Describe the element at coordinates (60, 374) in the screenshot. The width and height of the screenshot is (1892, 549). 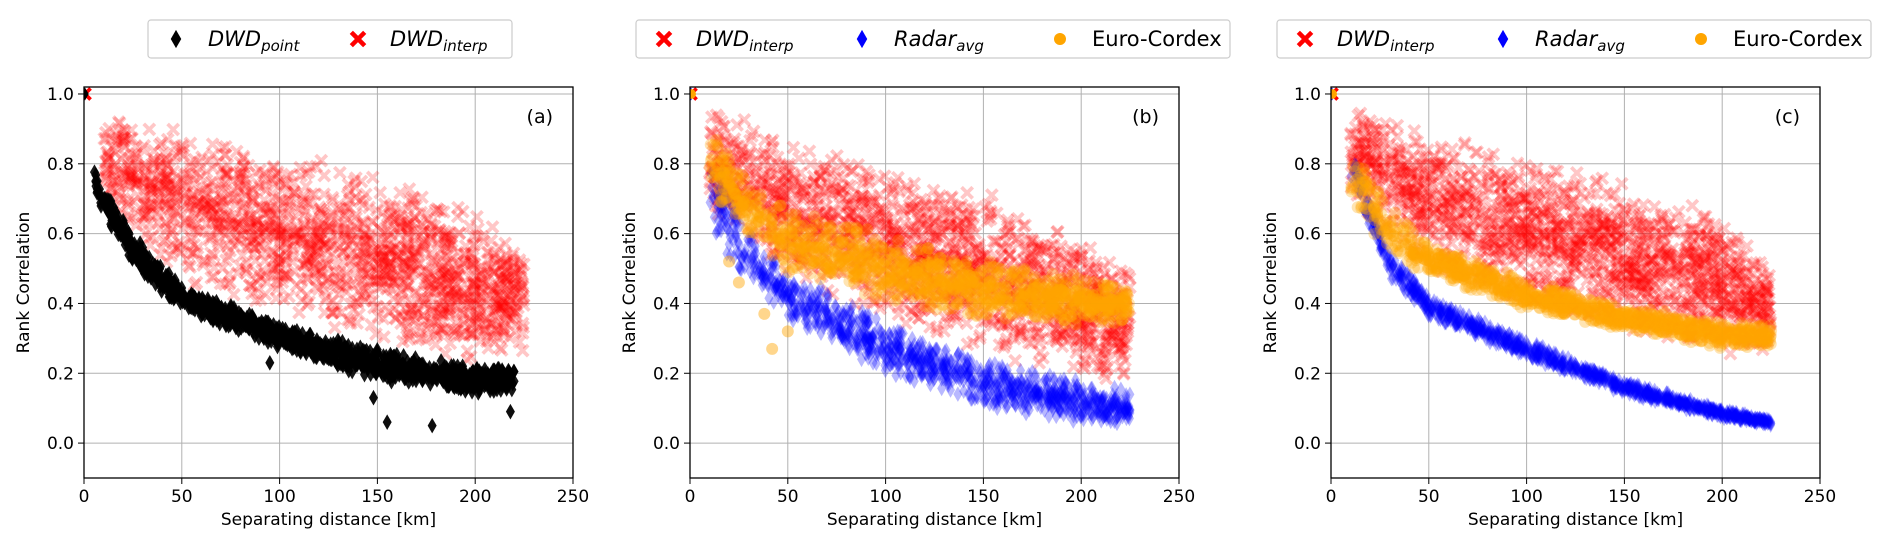
I see `y-tick-label: 0.2` at that location.